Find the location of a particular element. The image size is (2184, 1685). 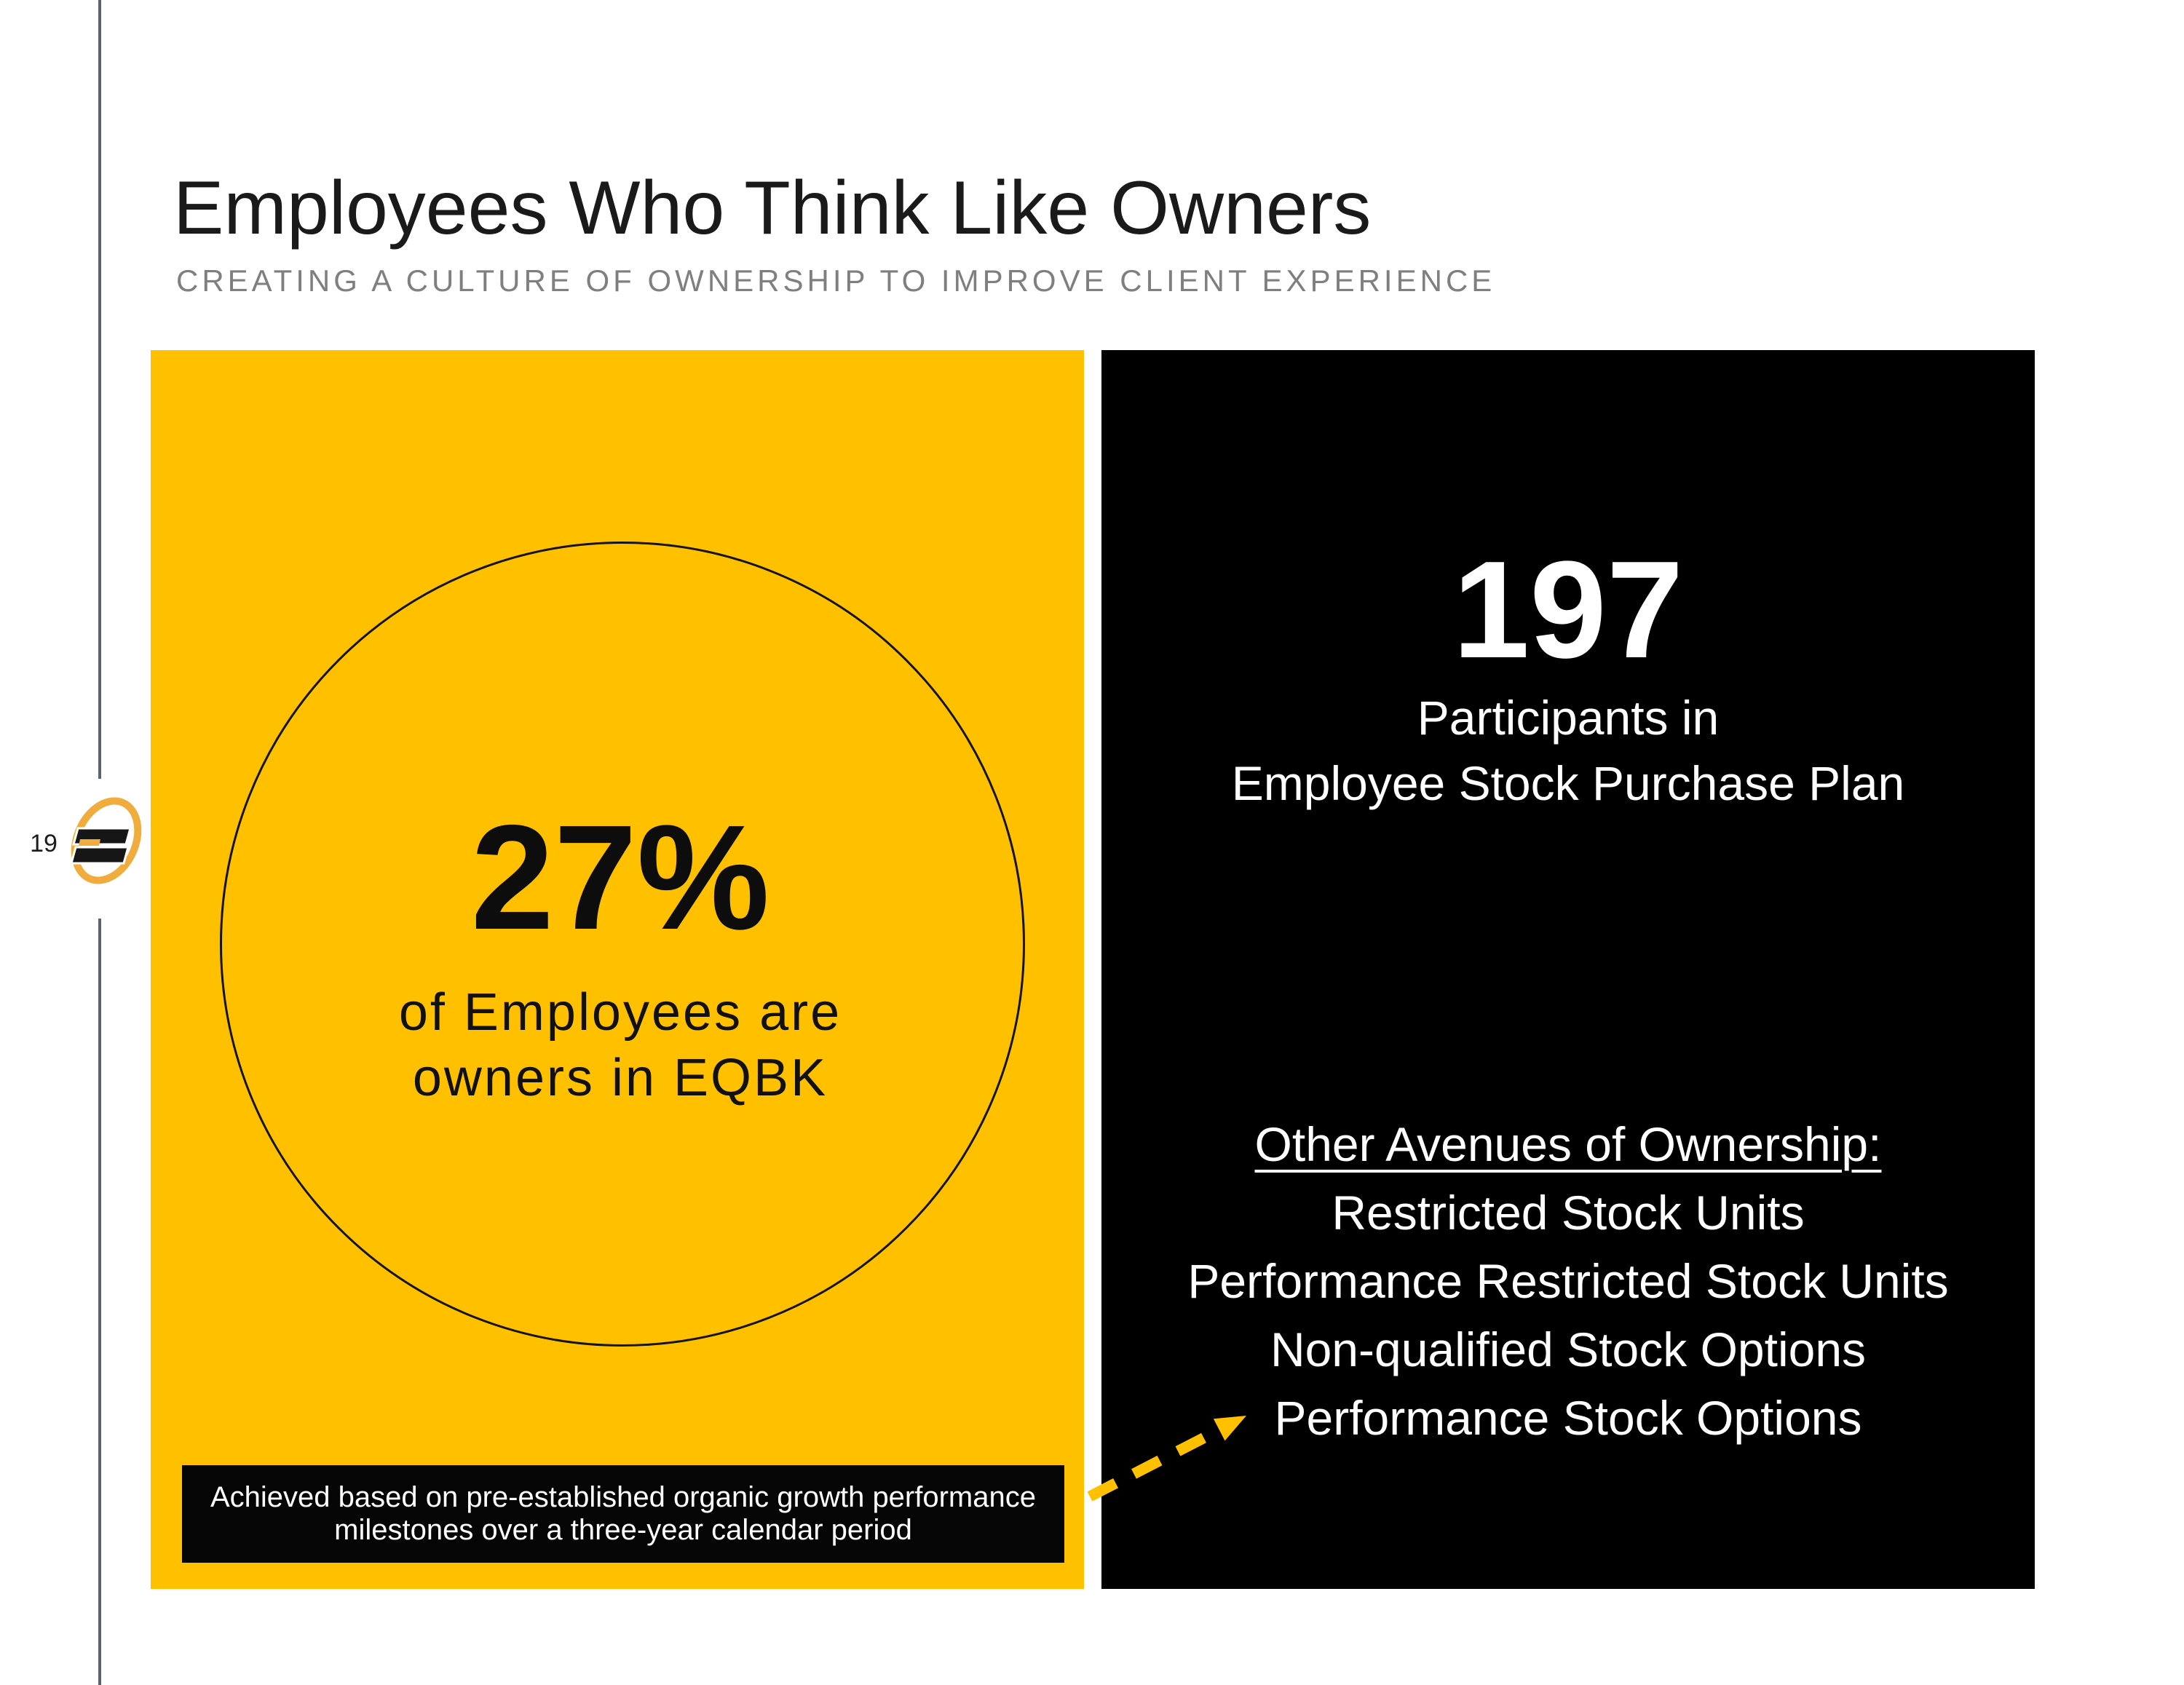

page-title: Employees Who Think Like Owners is located at coordinates (772, 208).